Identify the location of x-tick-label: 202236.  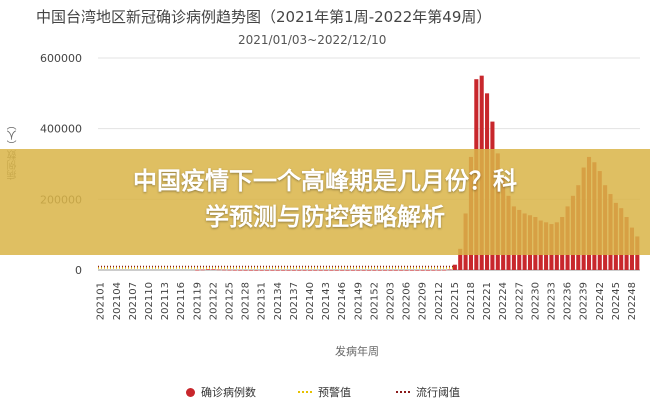
(568, 301).